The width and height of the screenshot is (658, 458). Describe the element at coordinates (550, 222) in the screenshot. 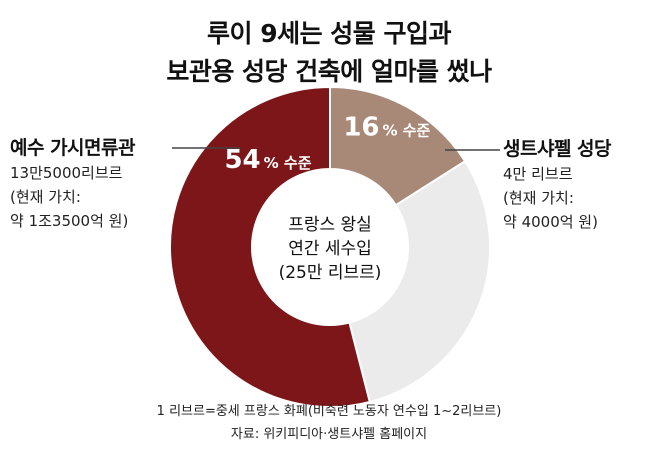

I see `right-annotation-line-3: 약 4000억 원)` at that location.